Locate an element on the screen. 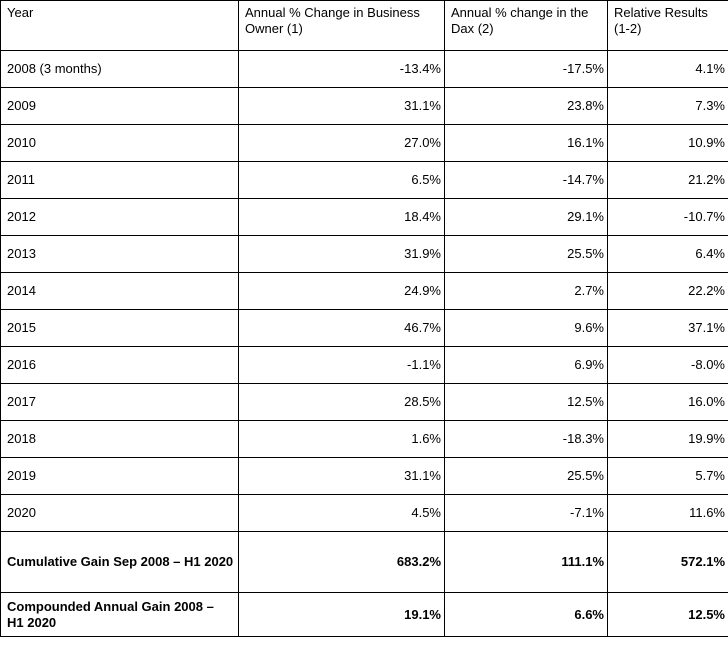 This screenshot has width=728, height=655. dax-value: -14.7% is located at coordinates (526, 180).